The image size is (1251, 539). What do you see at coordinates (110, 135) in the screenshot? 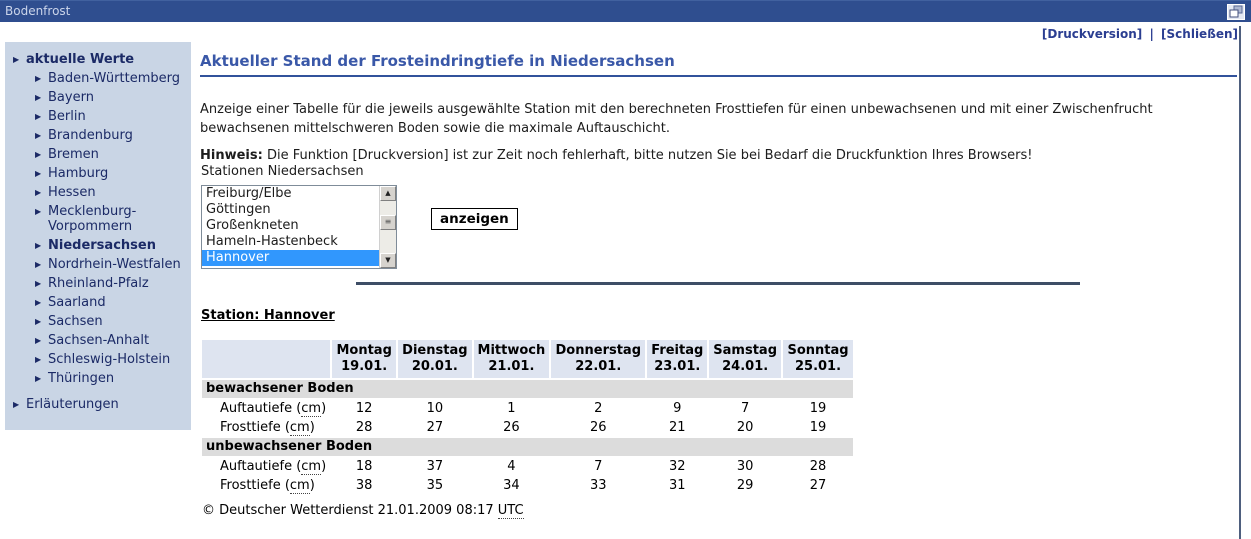
I see `sidebar-item-brandenburg: ▶ Brandenburg` at bounding box center [110, 135].